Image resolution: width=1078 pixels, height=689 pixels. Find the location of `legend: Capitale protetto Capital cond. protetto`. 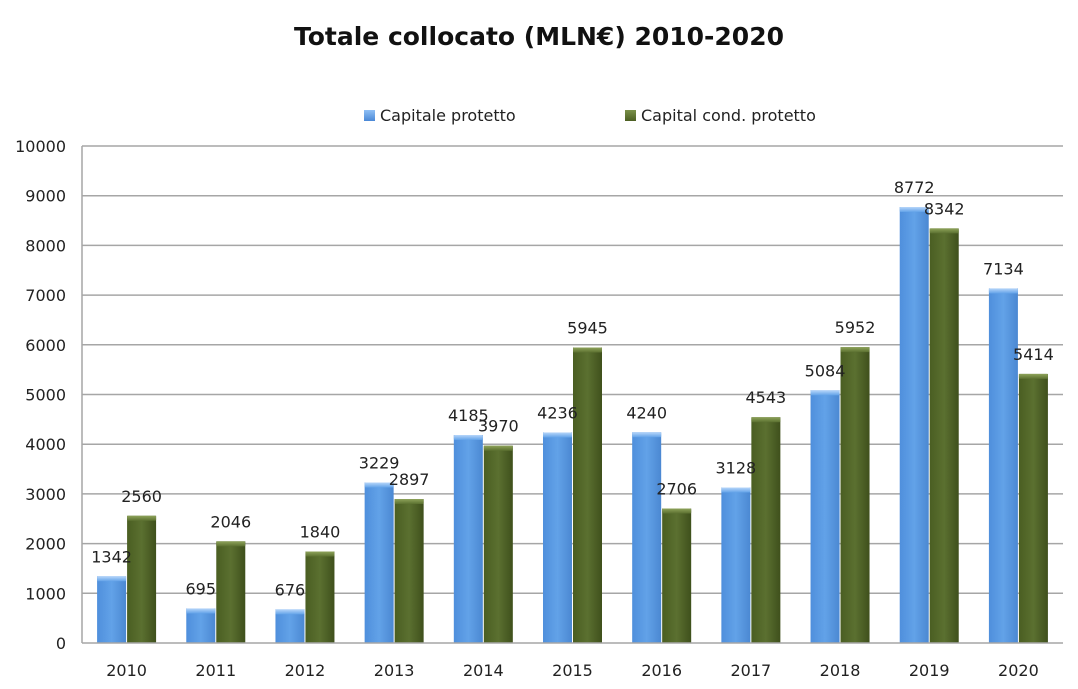

legend: Capitale protetto Capital cond. protetto is located at coordinates (539, 117).